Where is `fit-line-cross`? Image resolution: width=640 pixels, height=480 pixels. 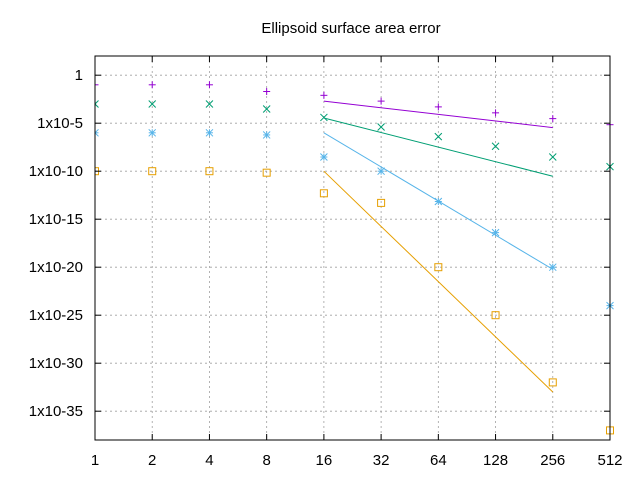
fit-line-cross is located at coordinates (438, 147).